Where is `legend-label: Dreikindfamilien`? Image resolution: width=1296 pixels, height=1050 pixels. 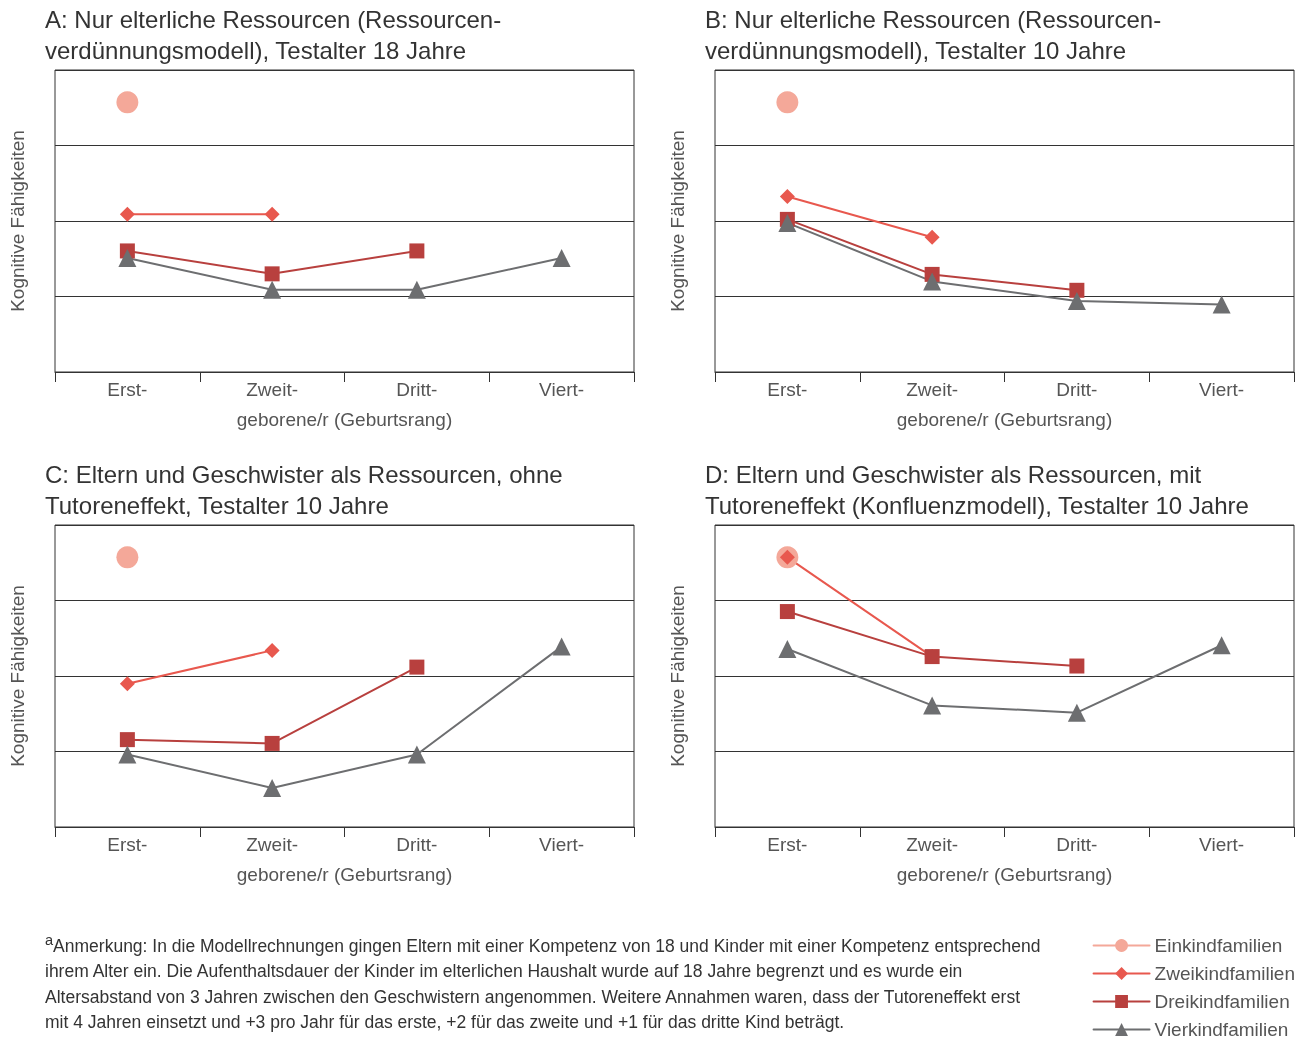 legend-label: Dreikindfamilien is located at coordinates (1222, 1001).